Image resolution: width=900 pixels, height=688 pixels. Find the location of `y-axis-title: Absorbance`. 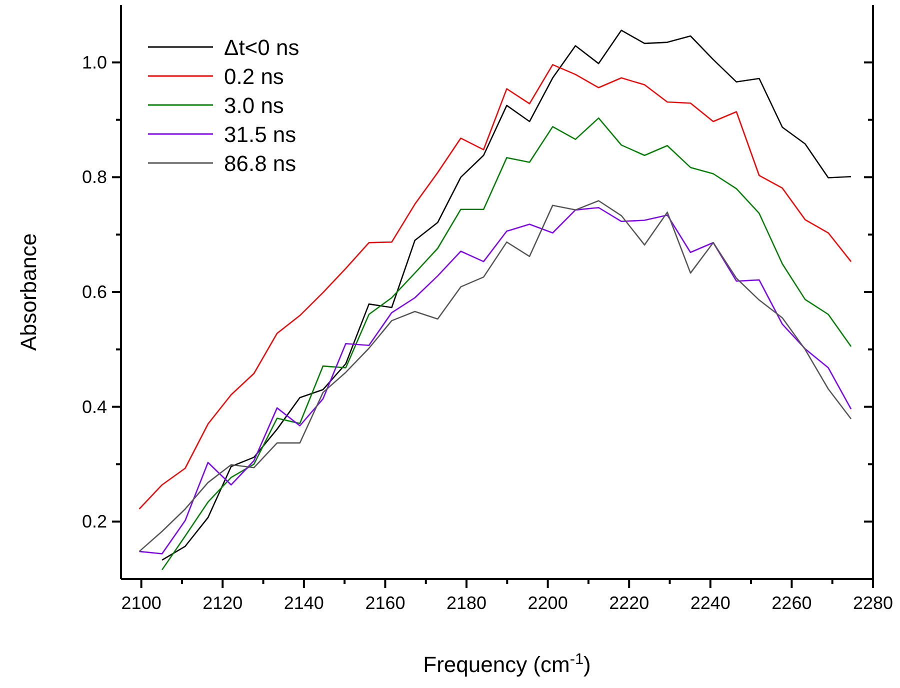

y-axis-title: Absorbance is located at coordinates (28, 292).